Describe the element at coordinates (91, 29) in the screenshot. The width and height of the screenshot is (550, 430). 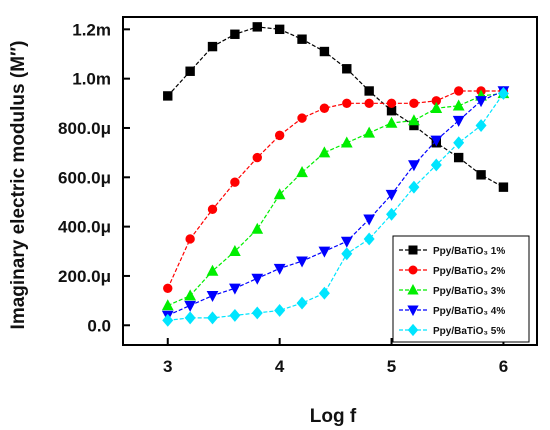
I see `y-tick-label: 1.2m` at that location.